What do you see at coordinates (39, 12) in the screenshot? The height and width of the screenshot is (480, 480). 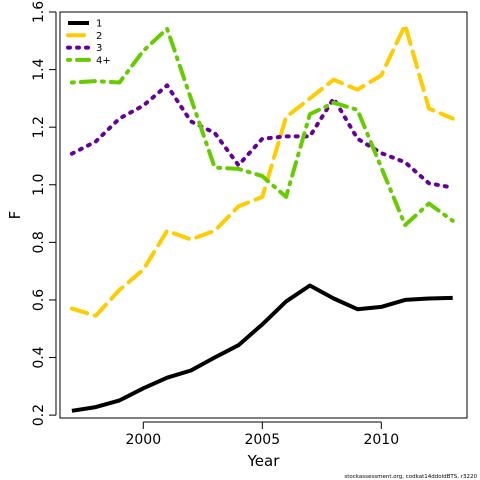 I see `y-tick-label: 1.6` at bounding box center [39, 12].